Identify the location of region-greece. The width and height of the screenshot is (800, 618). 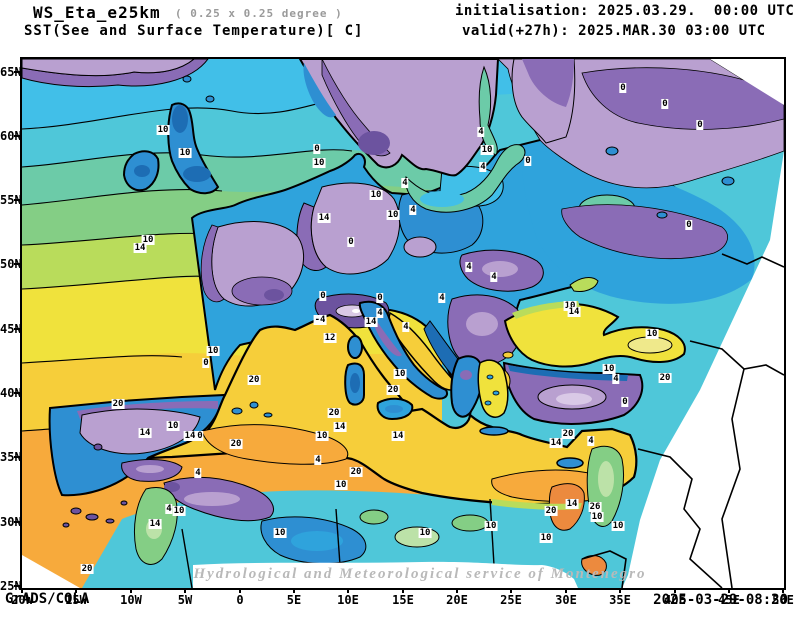
(467, 386).